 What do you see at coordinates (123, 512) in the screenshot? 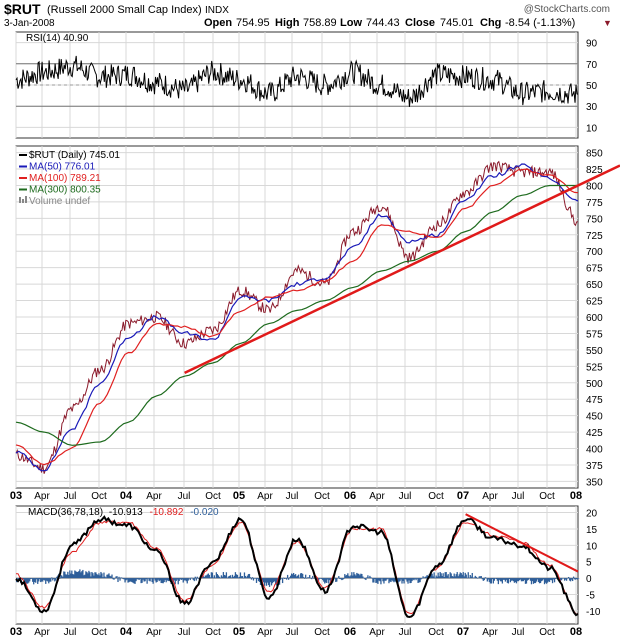
I see `macd-label: MACD(36,78,18) -10.913 -10.892 -0.020` at bounding box center [123, 512].